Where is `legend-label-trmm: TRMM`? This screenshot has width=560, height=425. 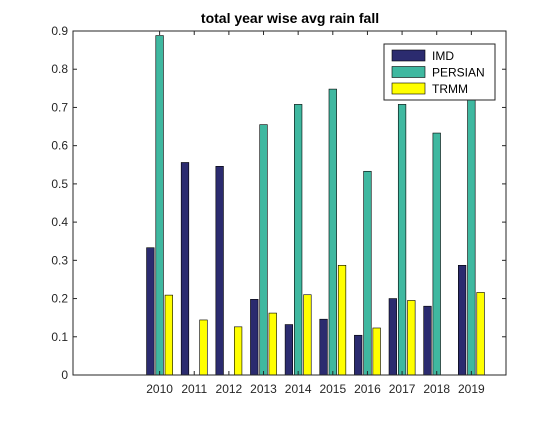
legend-label-trmm: TRMM is located at coordinates (450, 89).